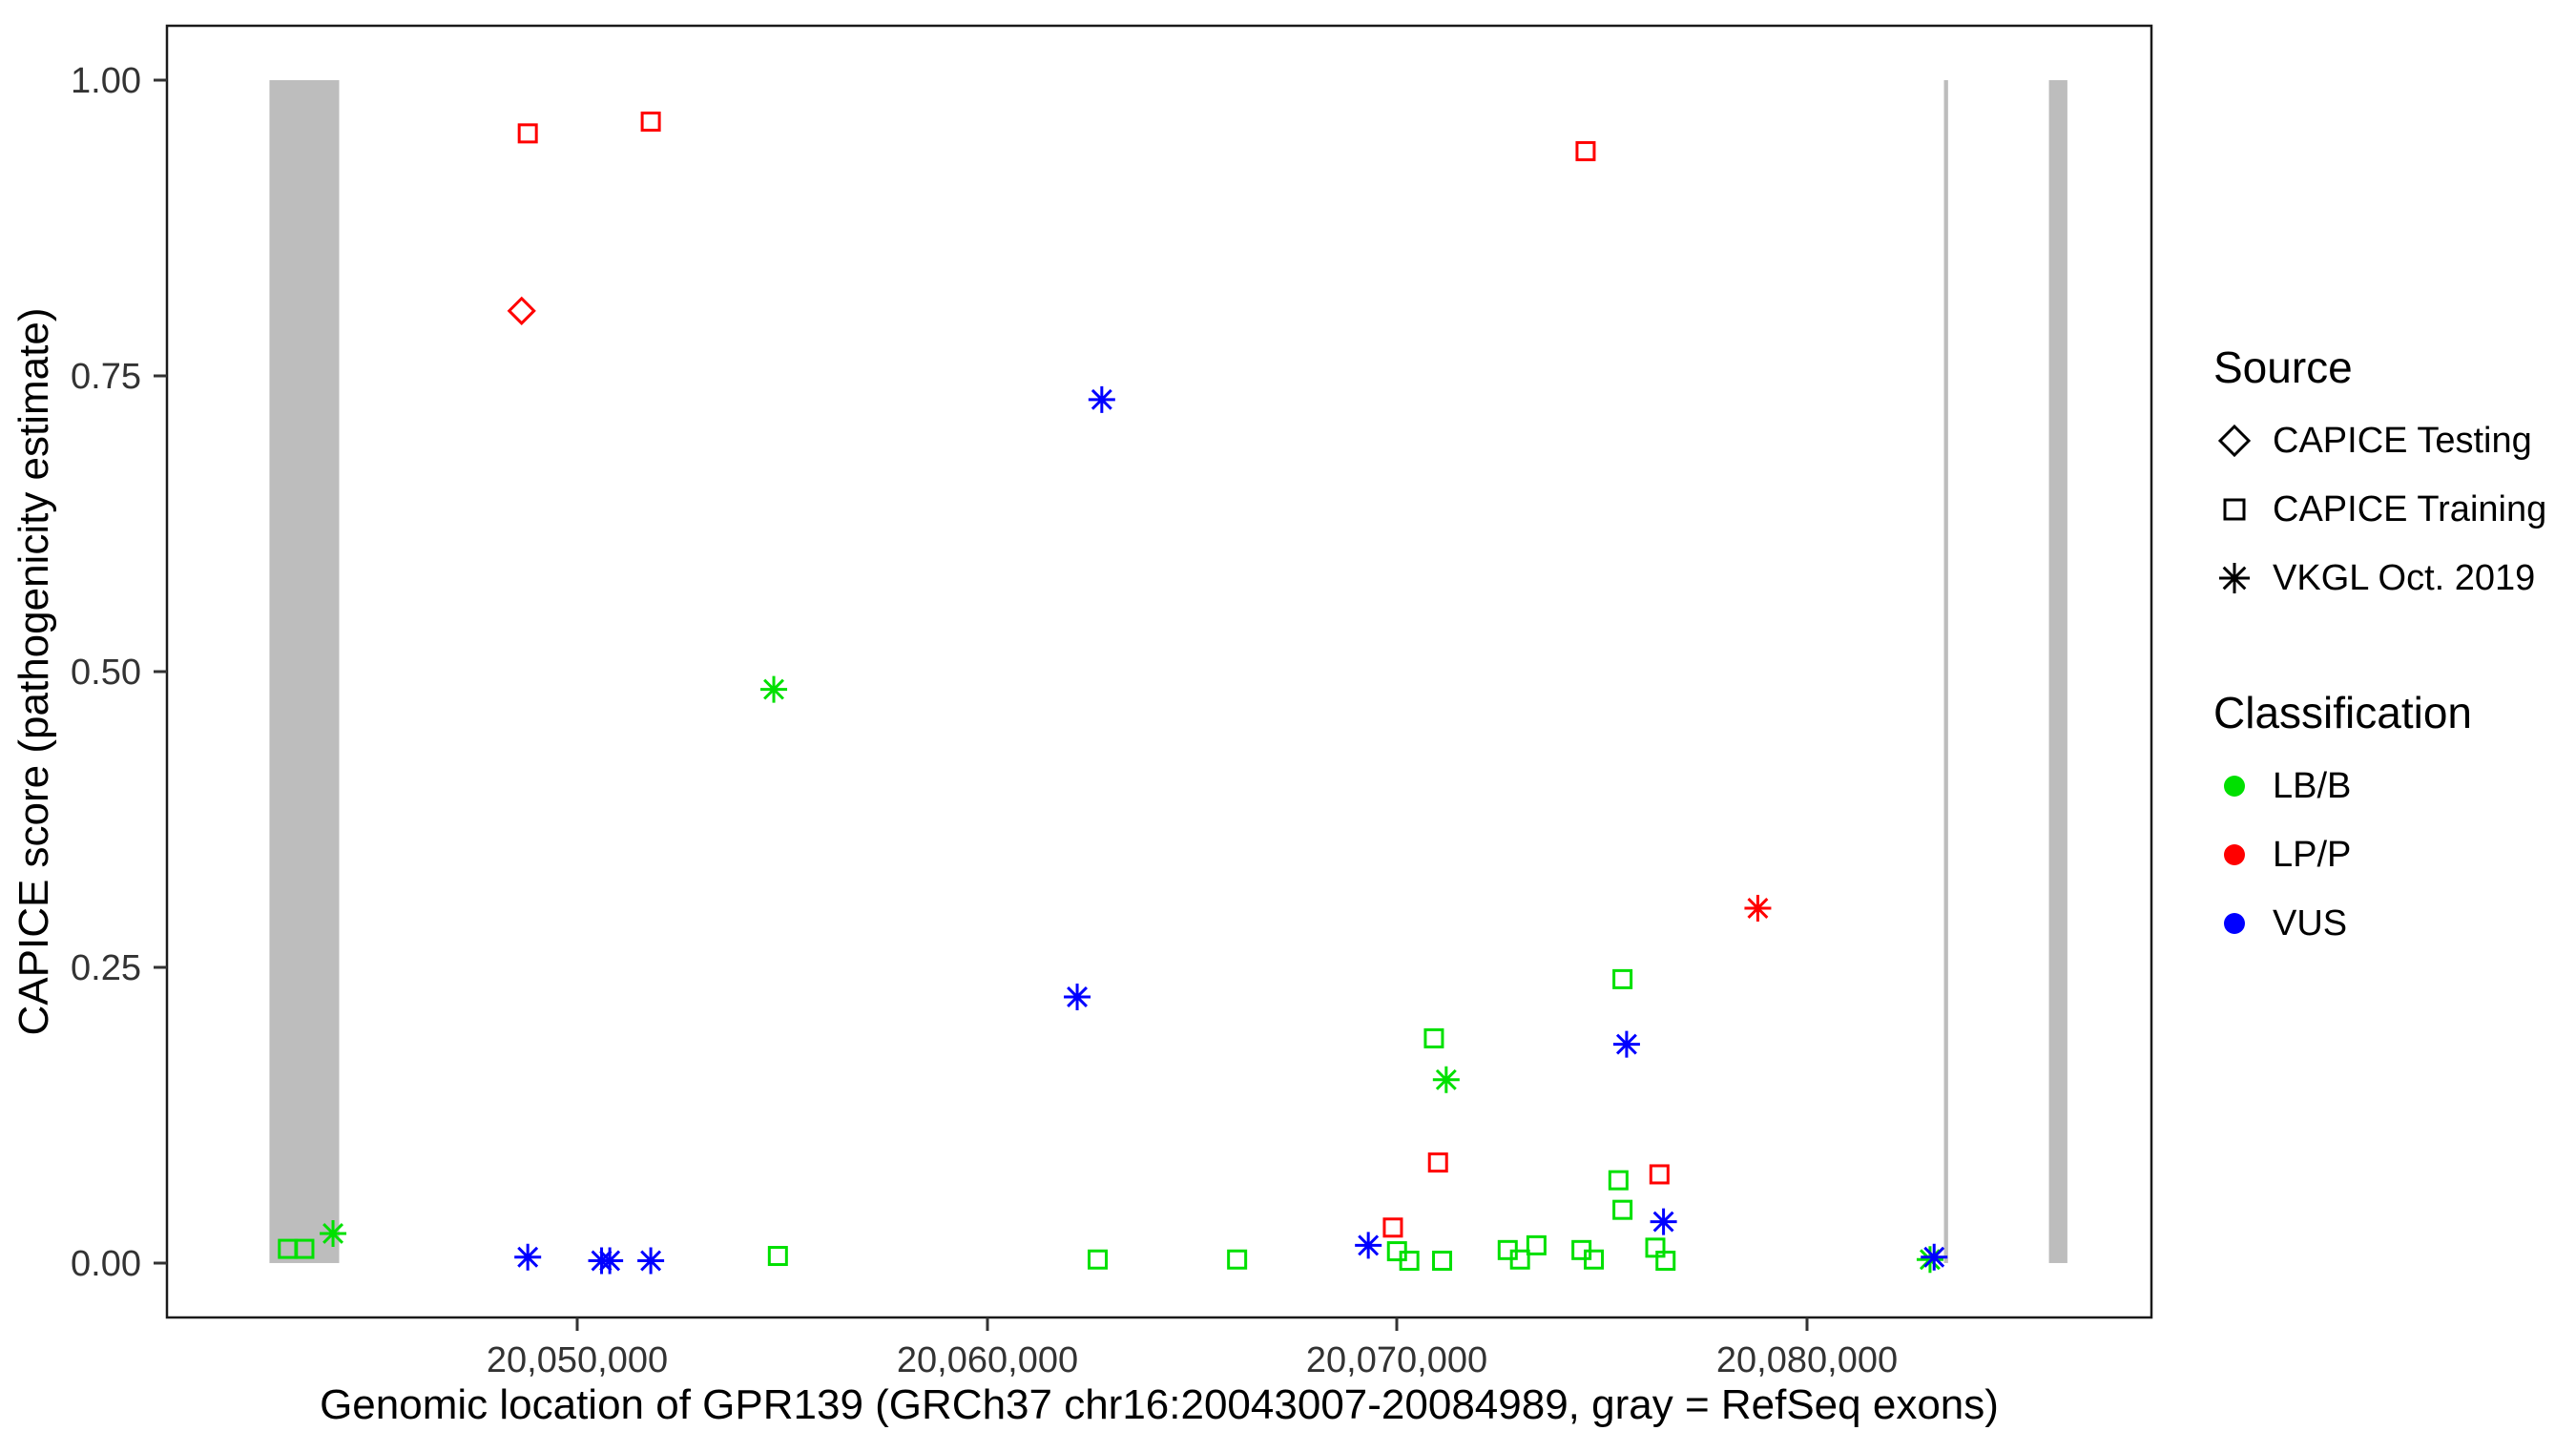  Describe the element at coordinates (577, 1360) in the screenshot. I see `x-tick-label: 20,050,000` at that location.